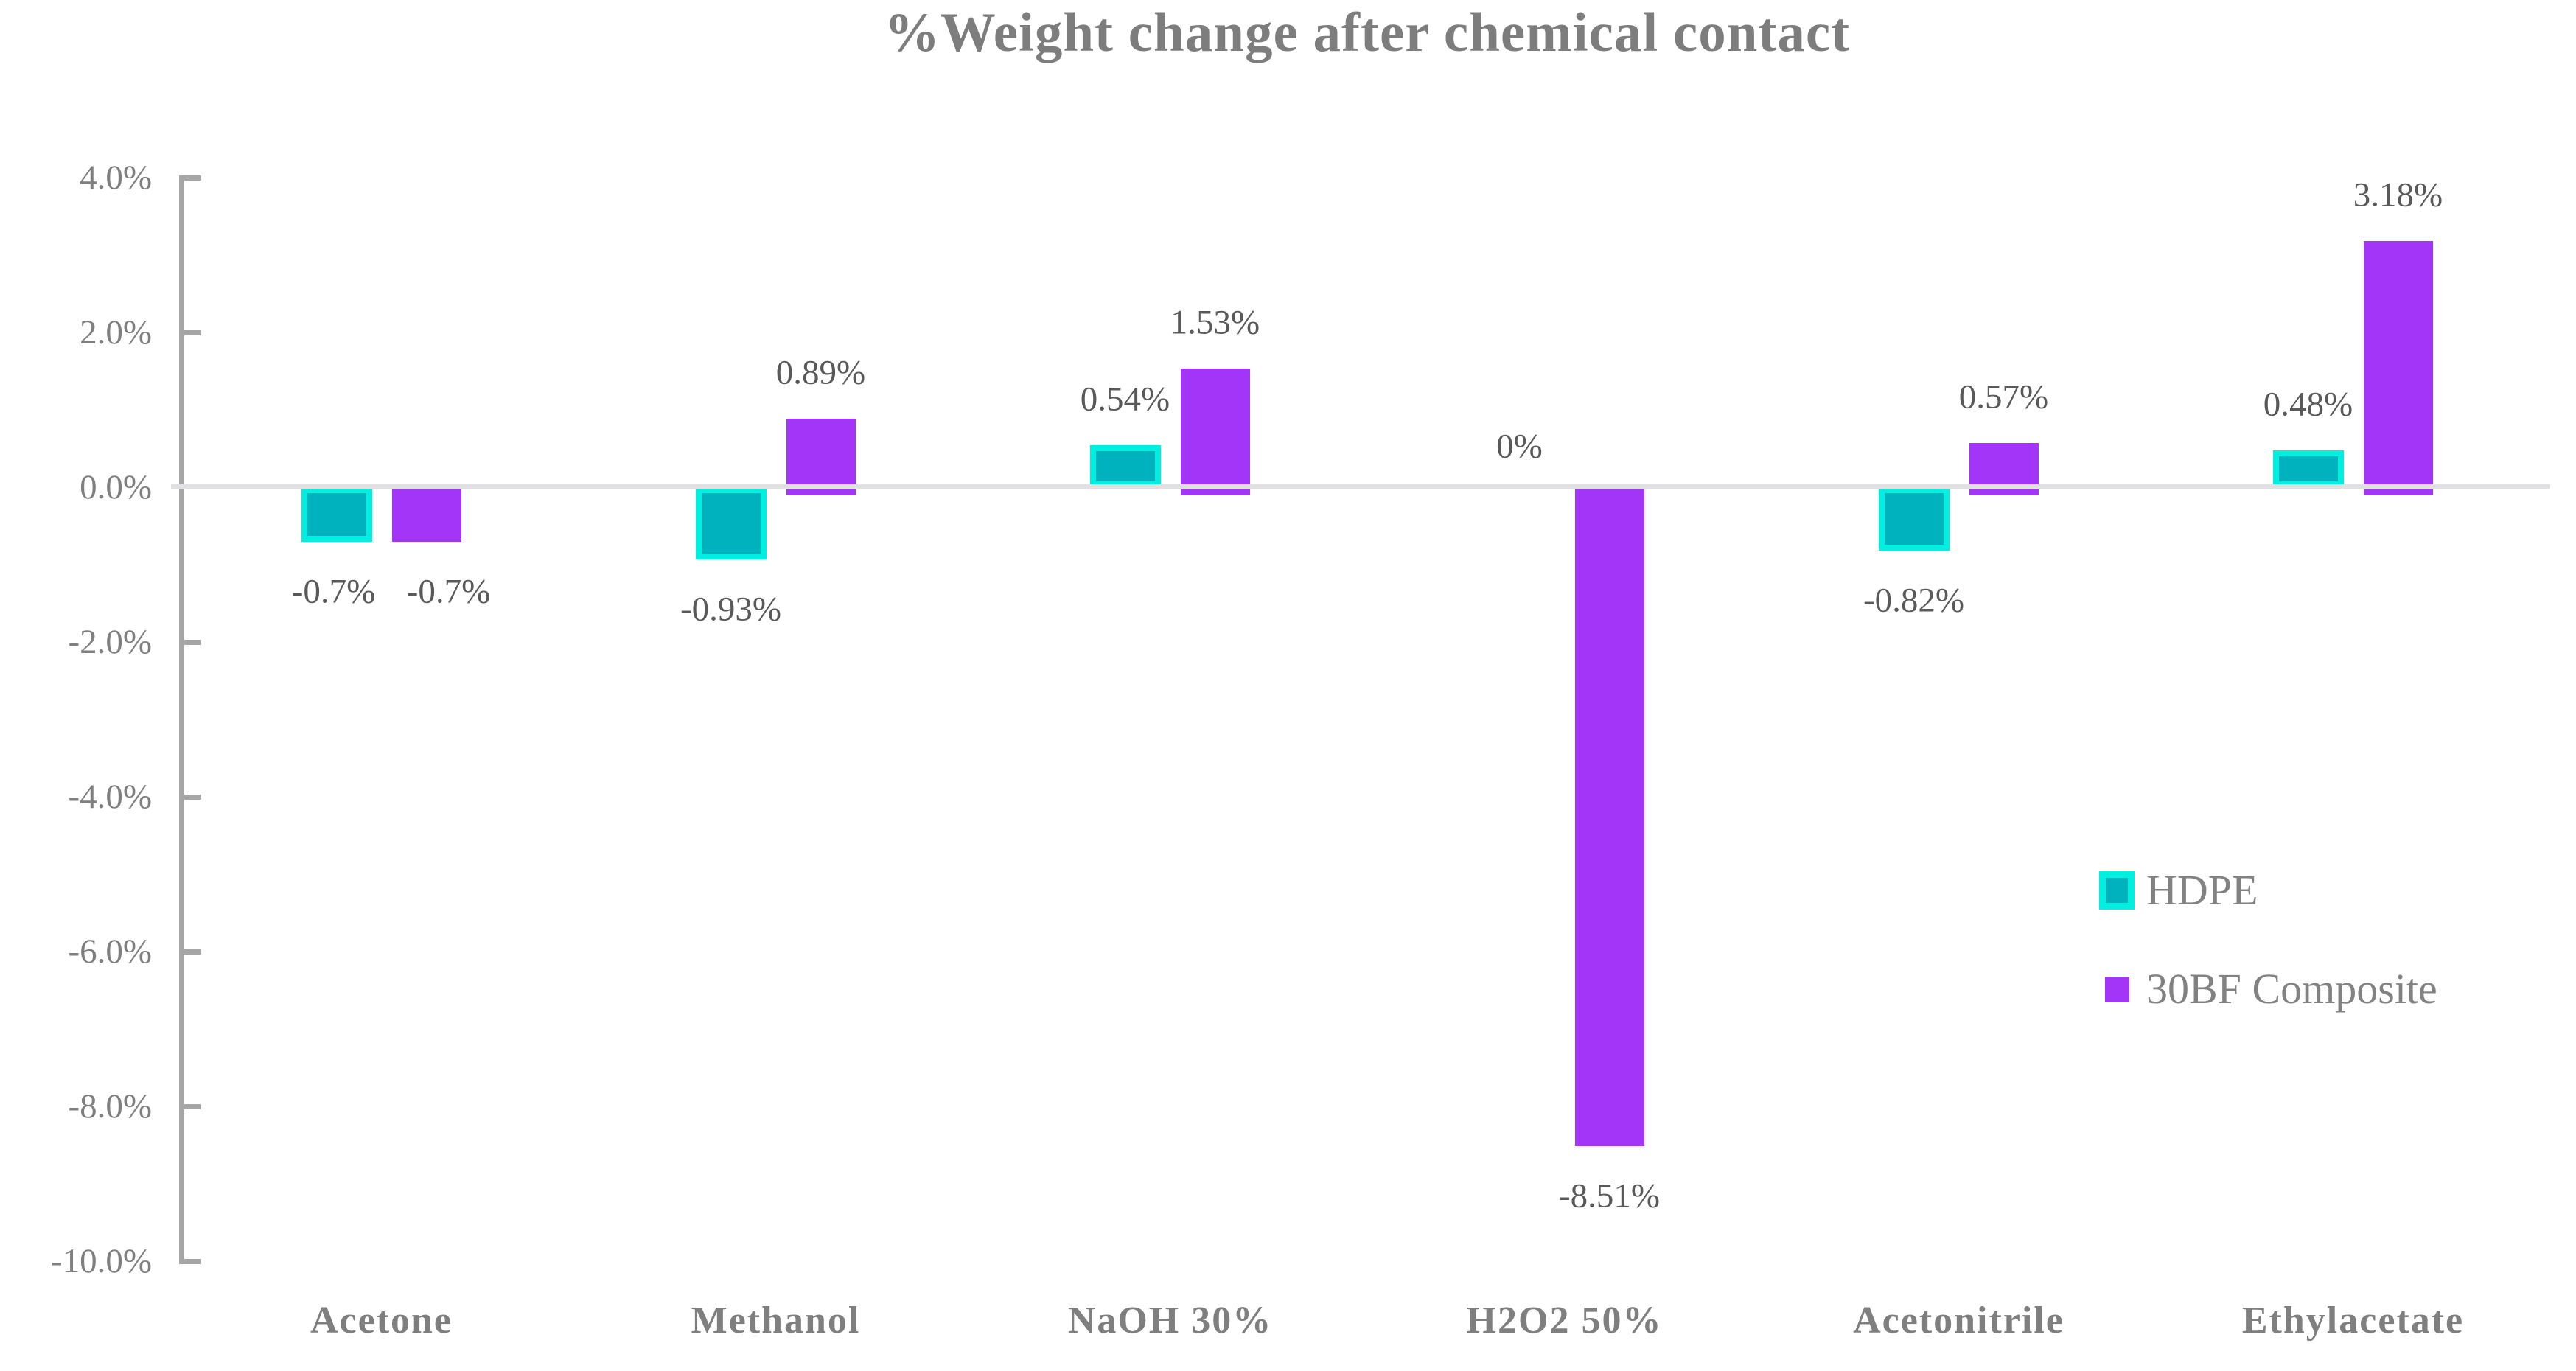 This screenshot has width=2576, height=1371. Describe the element at coordinates (2268, 890) in the screenshot. I see `legend-item-hdpe: HDPE` at that location.